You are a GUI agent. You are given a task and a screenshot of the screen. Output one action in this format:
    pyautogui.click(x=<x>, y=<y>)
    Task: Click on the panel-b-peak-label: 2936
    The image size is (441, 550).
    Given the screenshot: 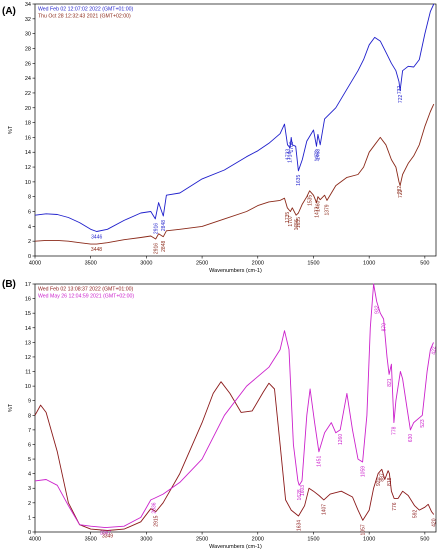 What is the action you would take?
    pyautogui.click(x=154, y=507)
    